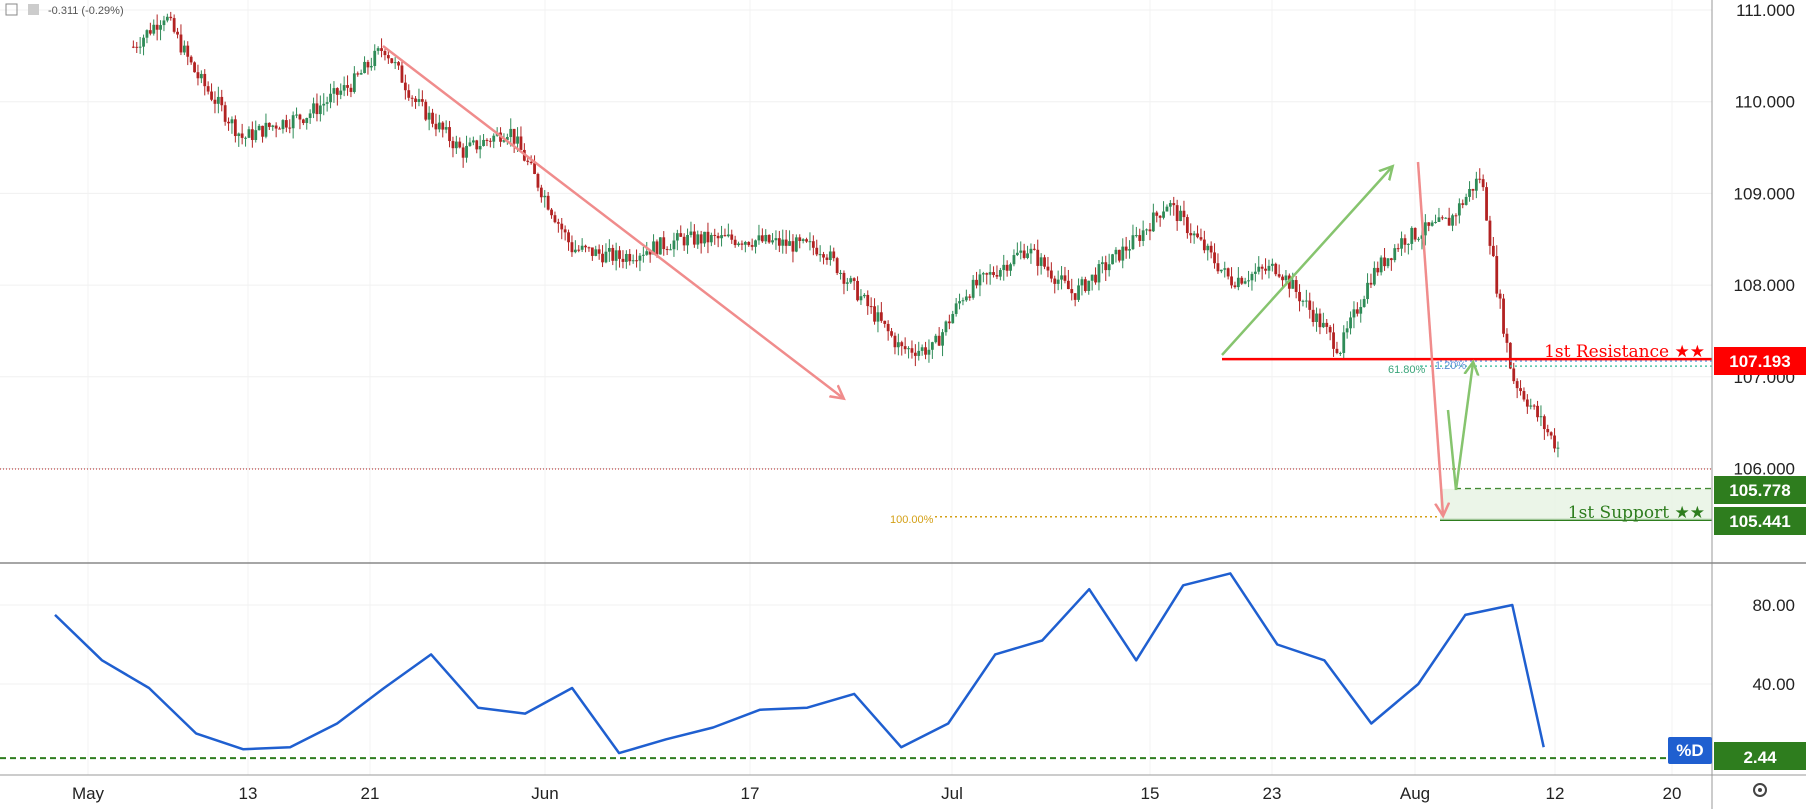 Image resolution: width=1806 pixels, height=809 pixels. What do you see at coordinates (912, 520) in the screenshot?
I see `fib-100-label: 100.00%` at bounding box center [912, 520].